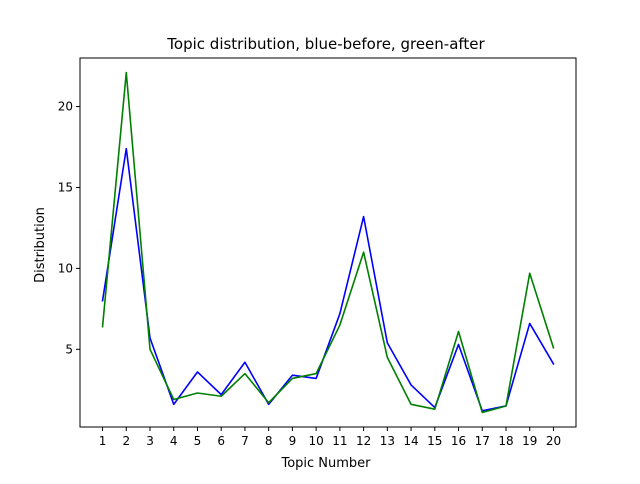 This screenshot has width=640, height=484. I want to click on x-tick-label: 12, so click(363, 441).